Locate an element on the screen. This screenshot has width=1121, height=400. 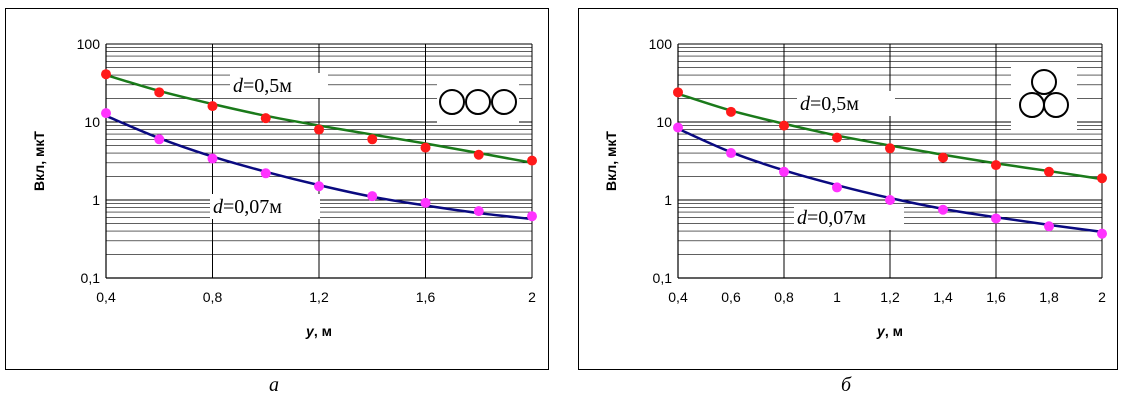
three-cables-flat-icon is located at coordinates (478, 102).